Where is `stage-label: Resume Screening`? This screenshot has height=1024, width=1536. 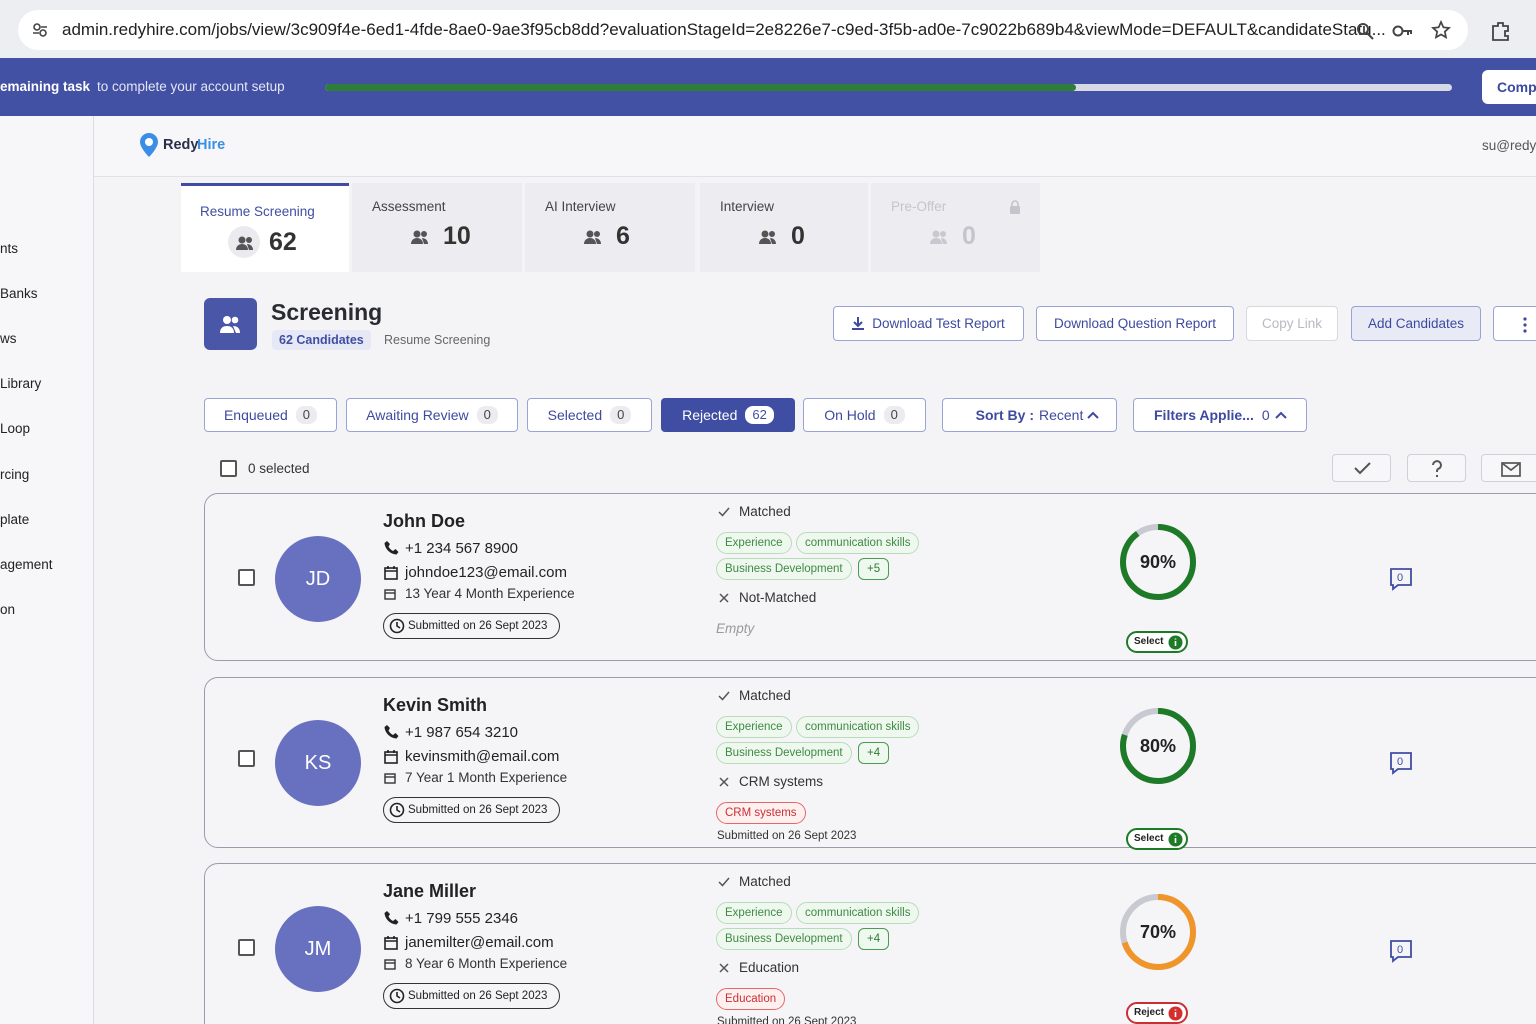
stage-label: Resume Screening is located at coordinates (257, 211).